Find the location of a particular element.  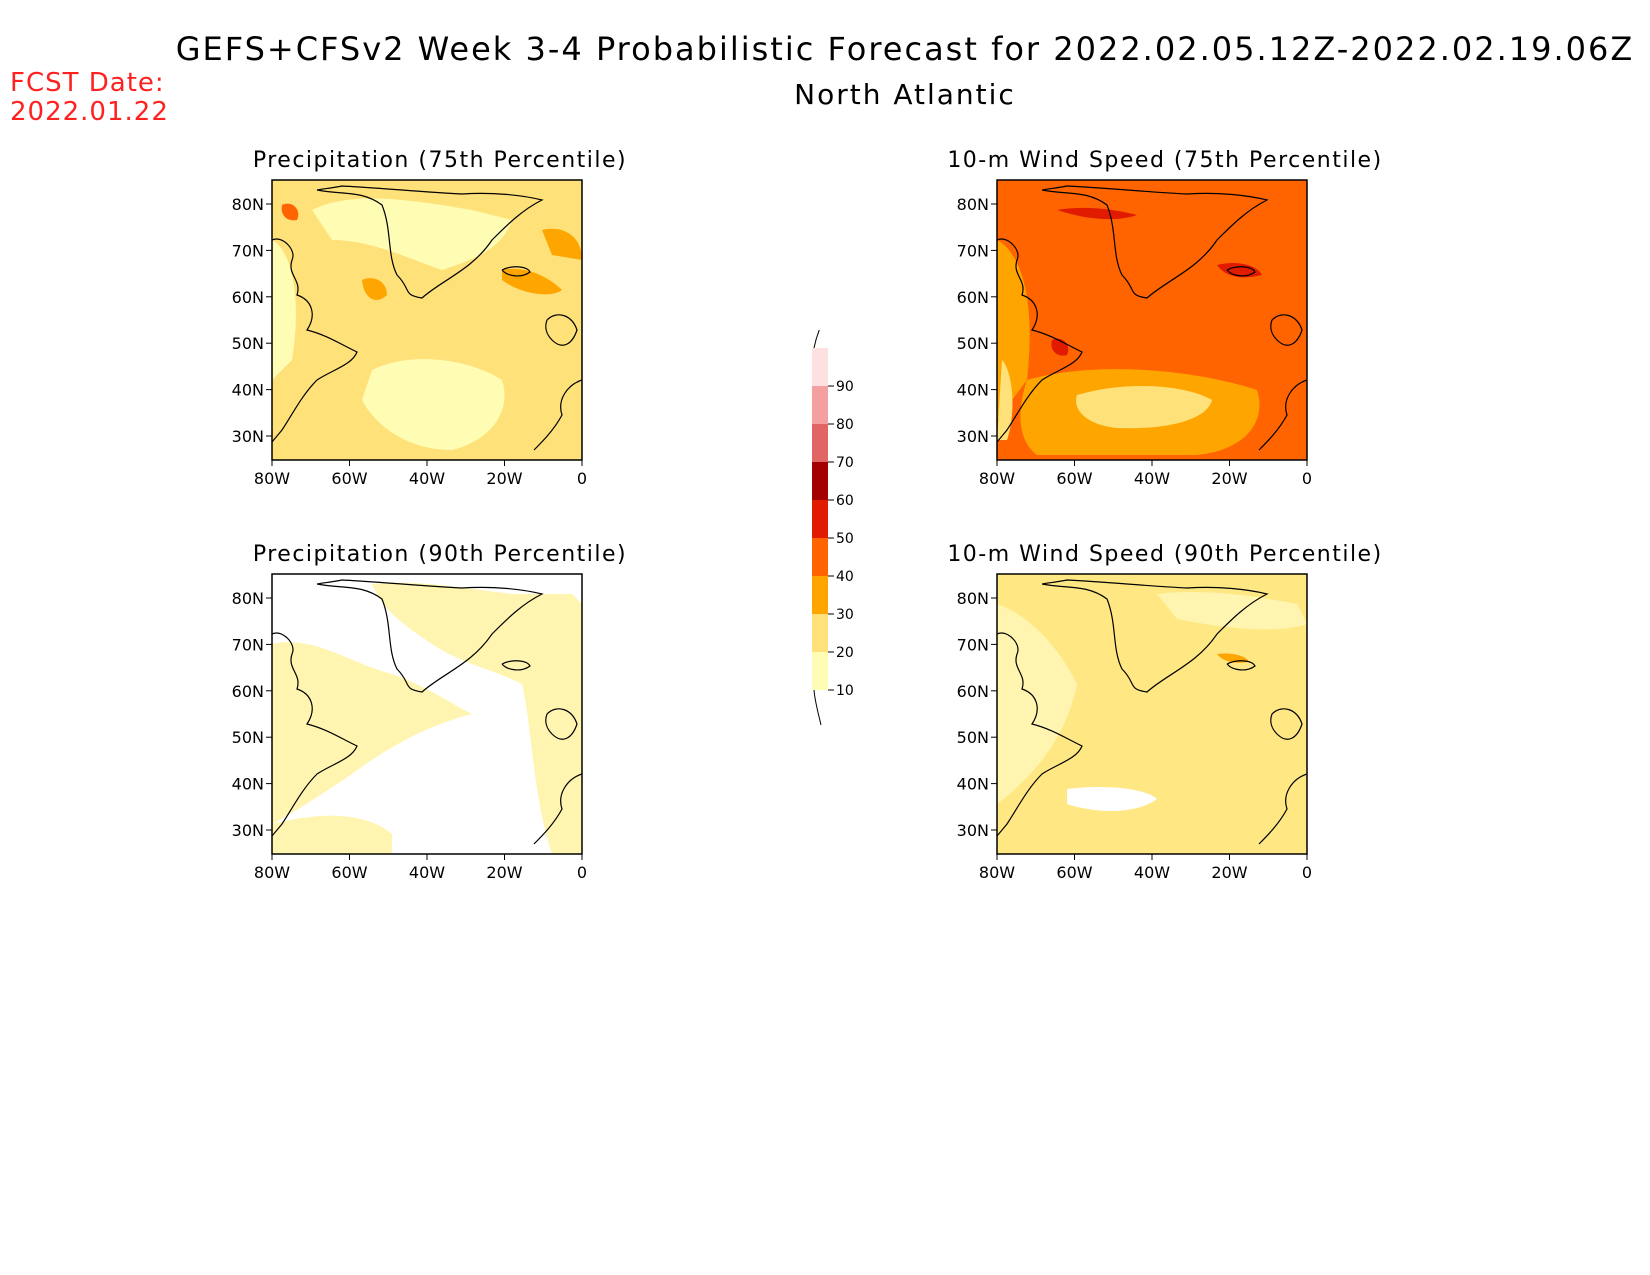

fcst-date-value: 2022.01.22 is located at coordinates (89, 112).